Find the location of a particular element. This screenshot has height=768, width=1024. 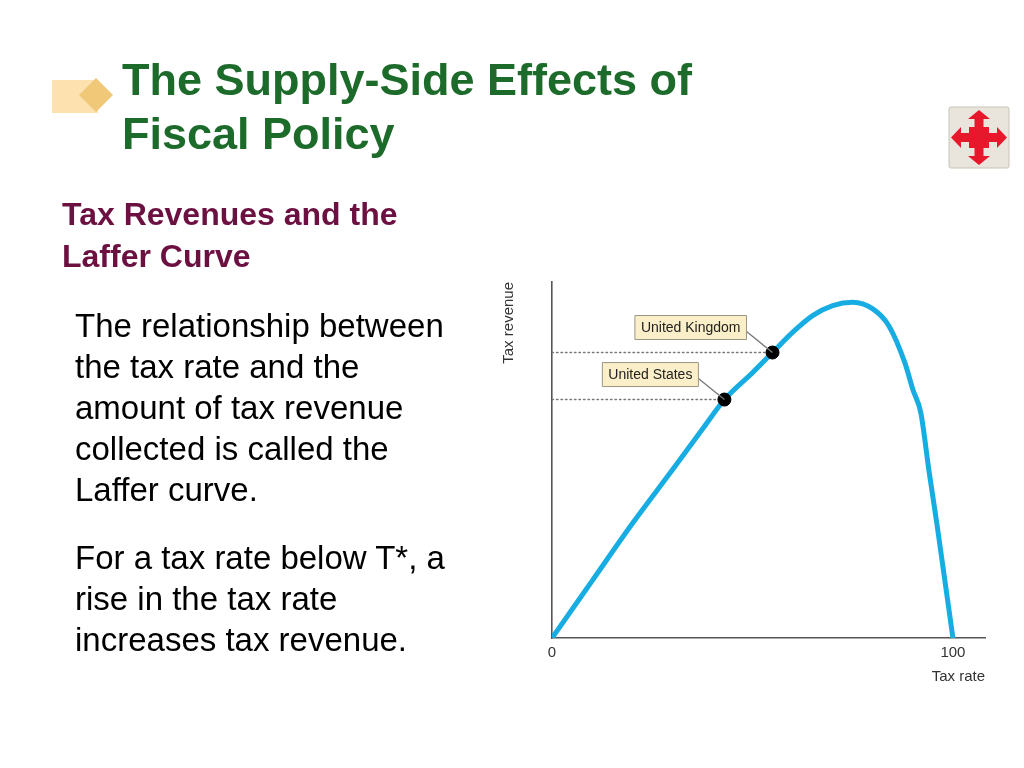

annotation: United Kingdom is located at coordinates (690, 327).